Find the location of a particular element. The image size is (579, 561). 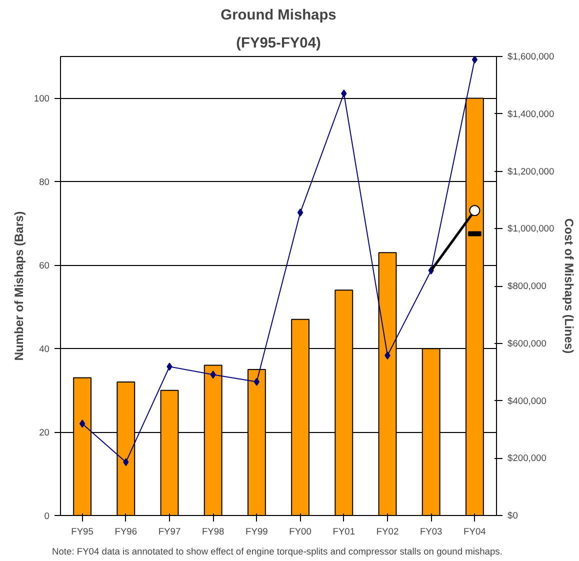

text: Note: FY04 data is annotated to show effect of engine torque-splits and compressor stalls on gound mishaps. is located at coordinates (277, 551).